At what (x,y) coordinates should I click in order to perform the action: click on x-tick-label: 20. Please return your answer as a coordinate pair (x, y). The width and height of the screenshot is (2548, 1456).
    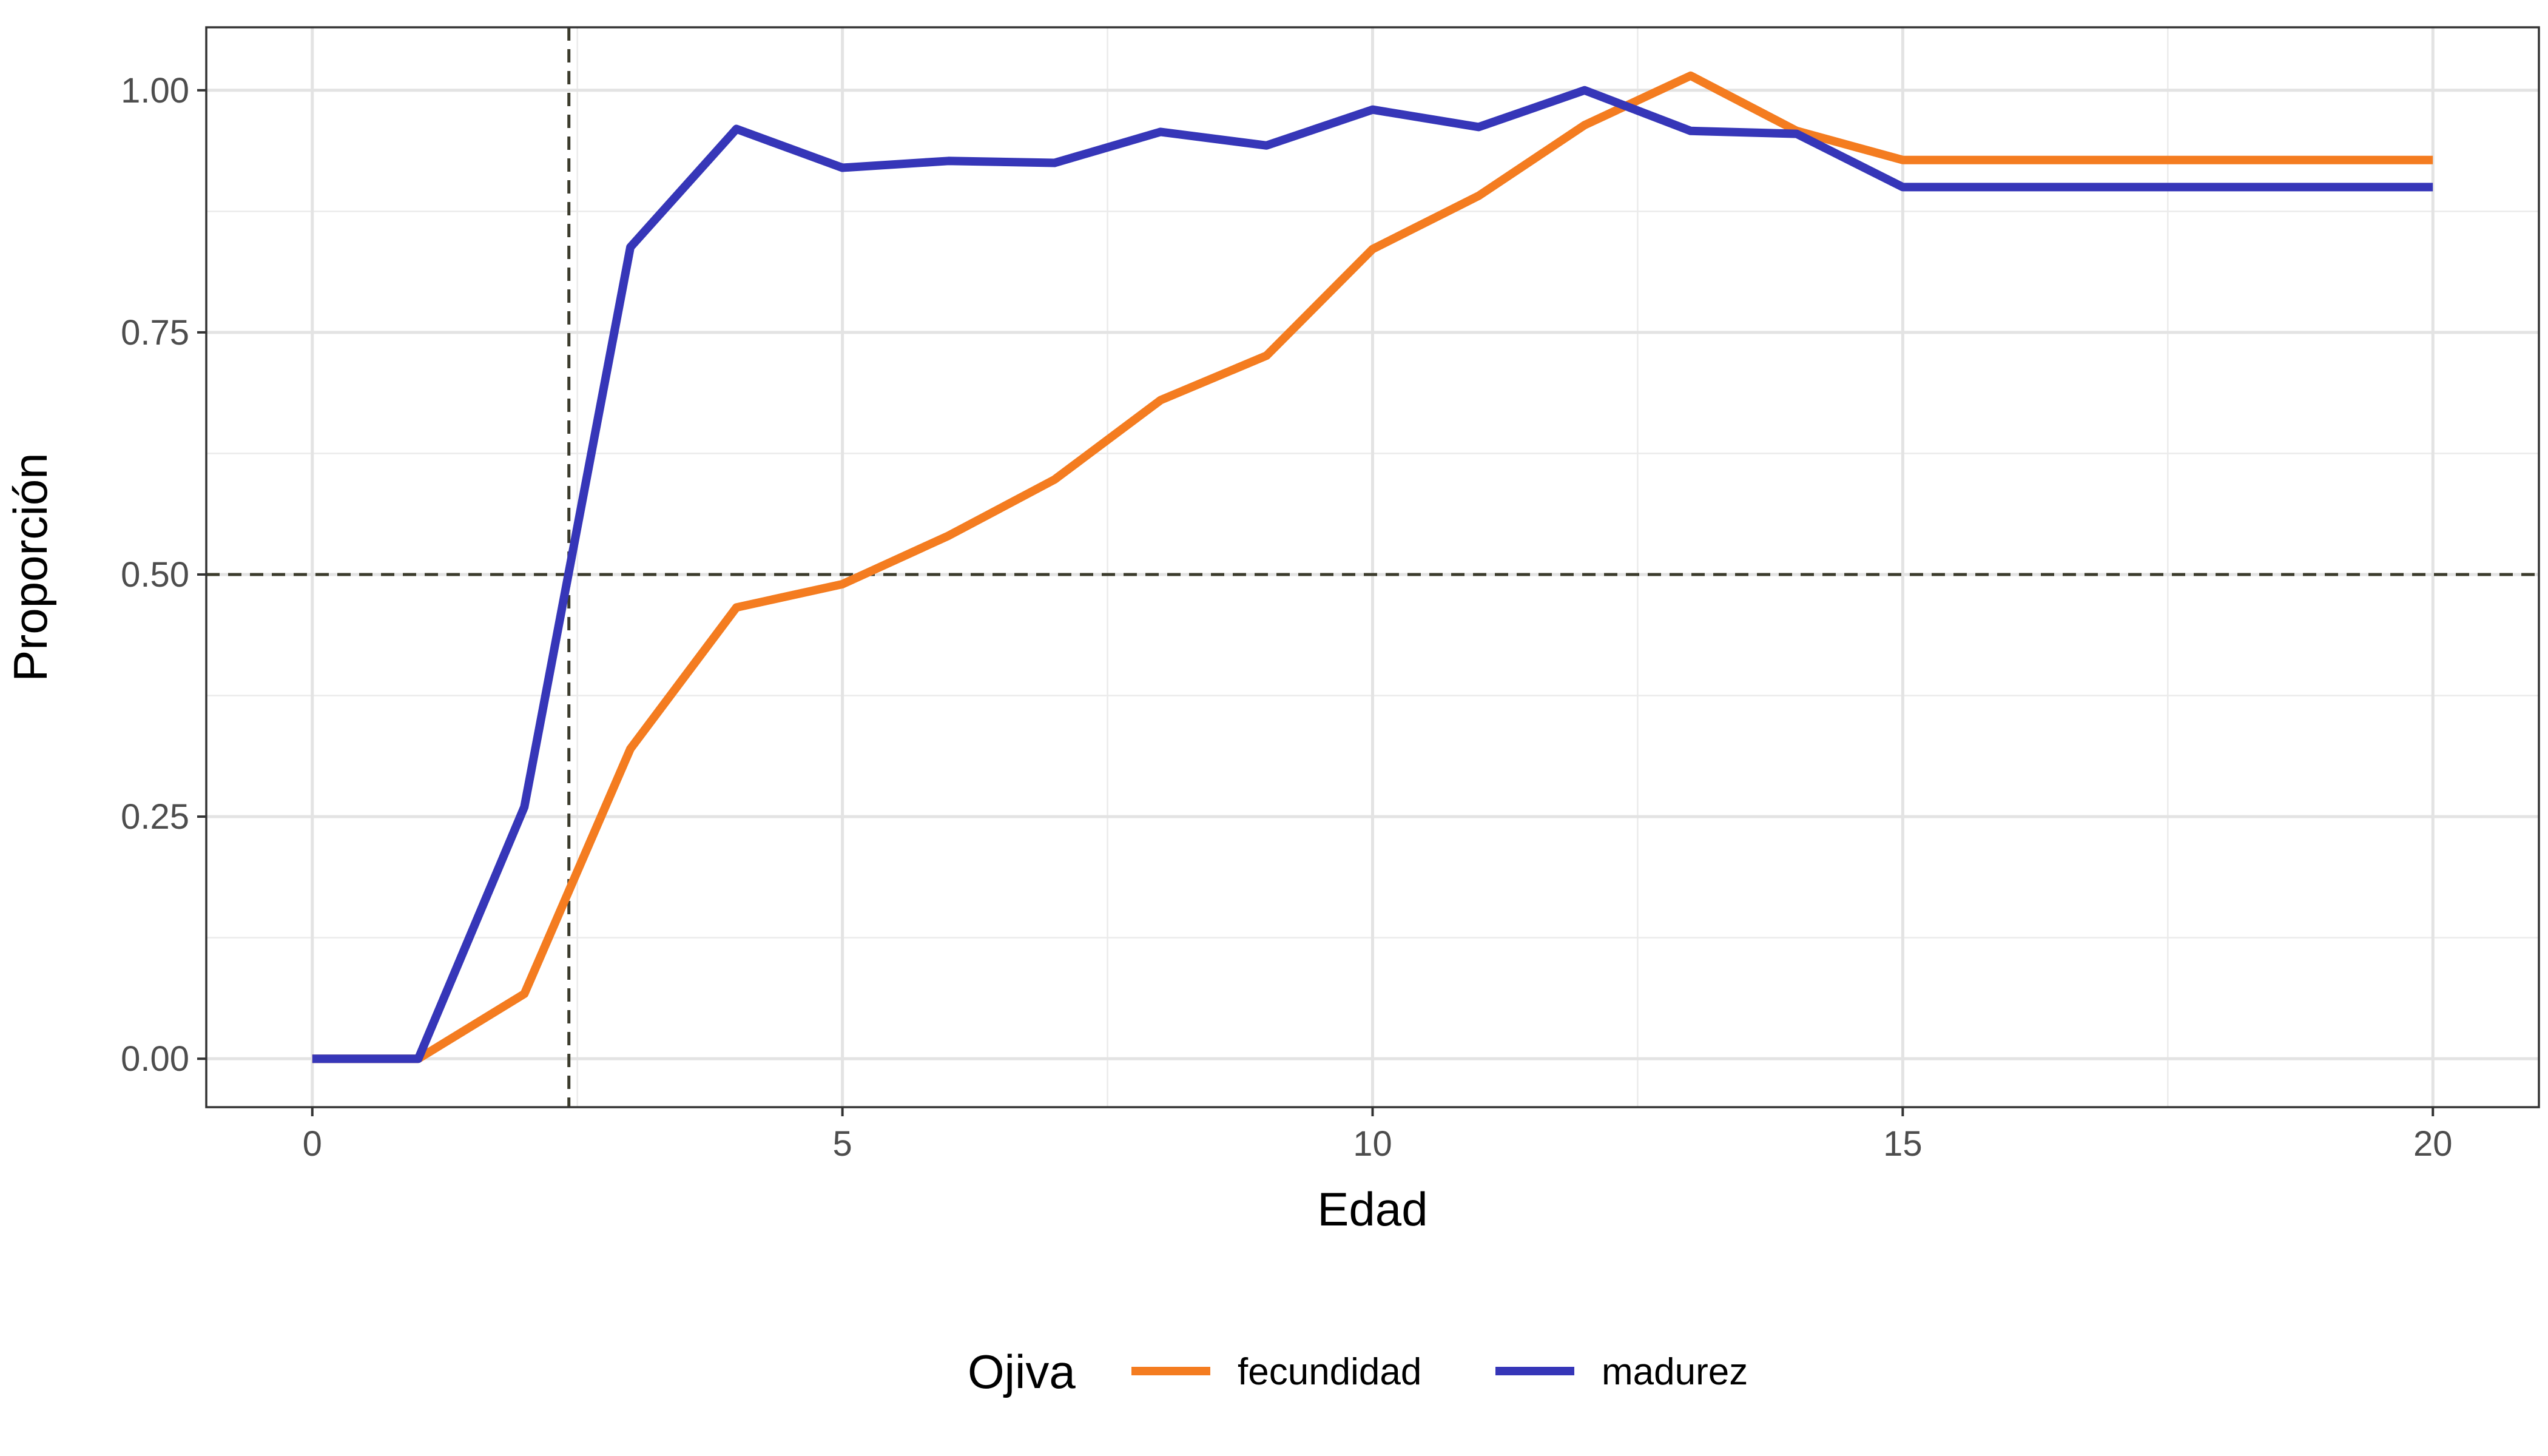
    Looking at the image, I should click on (2433, 1144).